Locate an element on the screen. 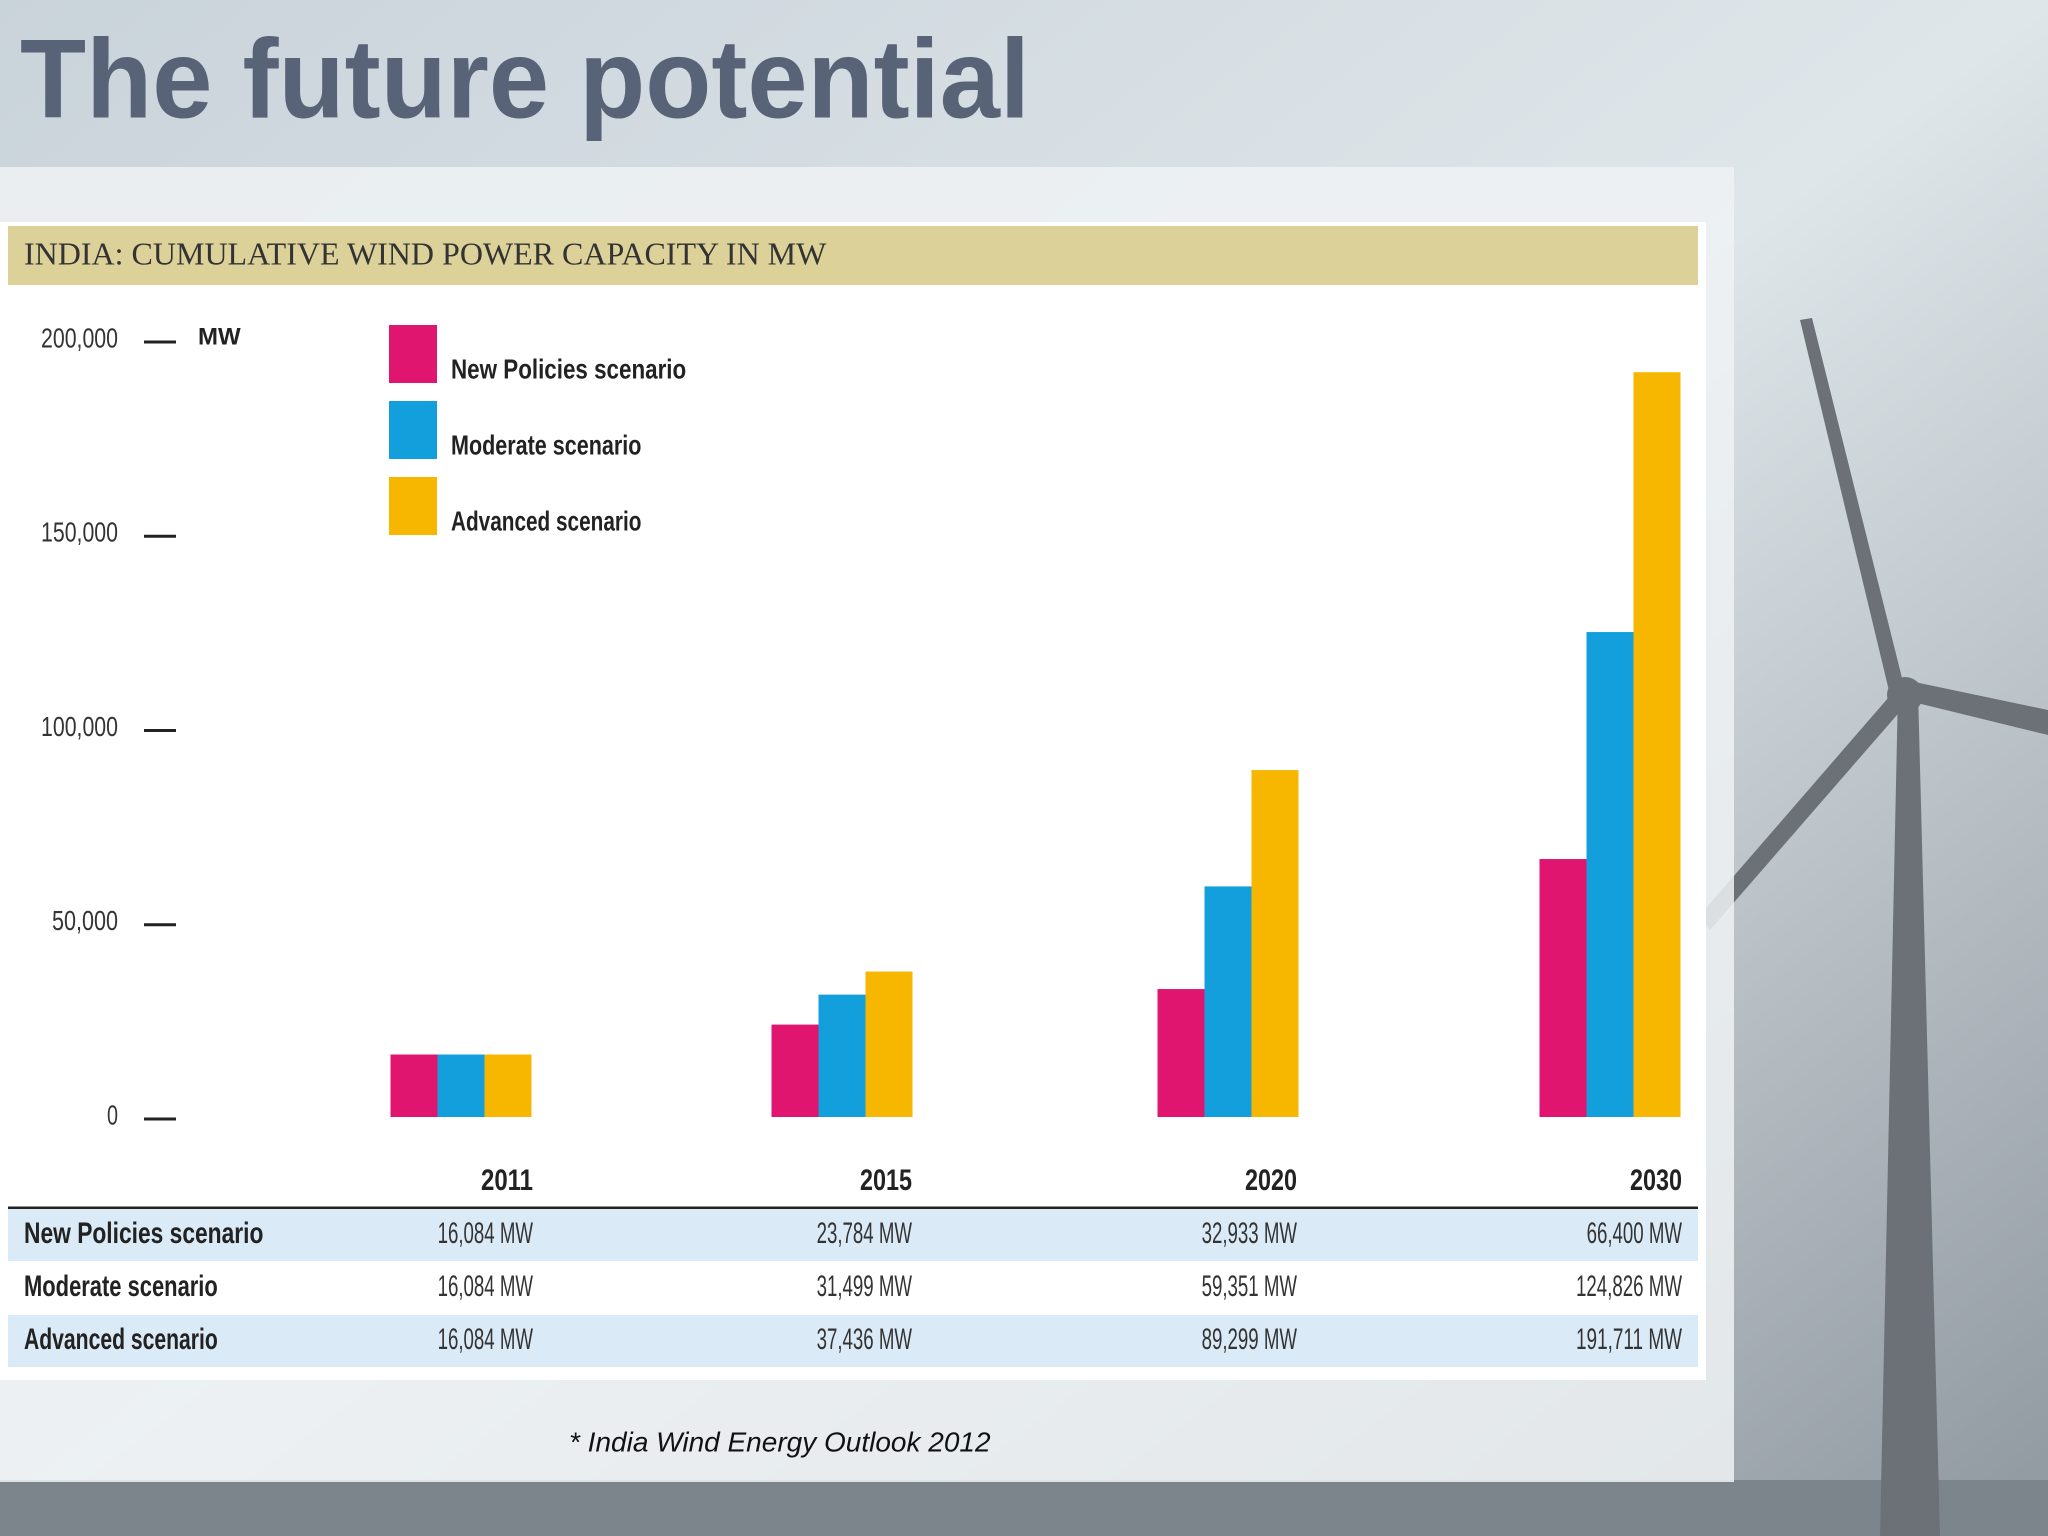  x-tick-label: 2011 is located at coordinates (507, 1180).